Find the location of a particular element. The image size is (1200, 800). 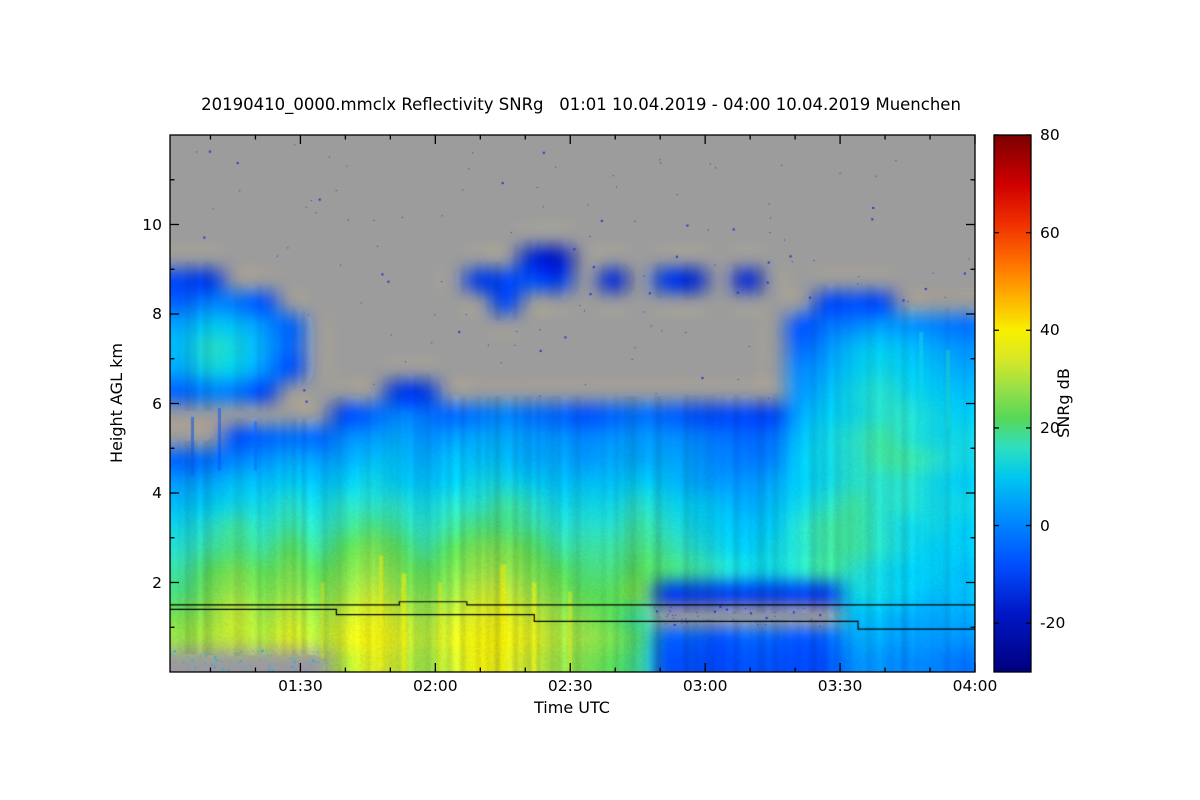

colorbar-label: SNRg dB is located at coordinates (1063, 403).